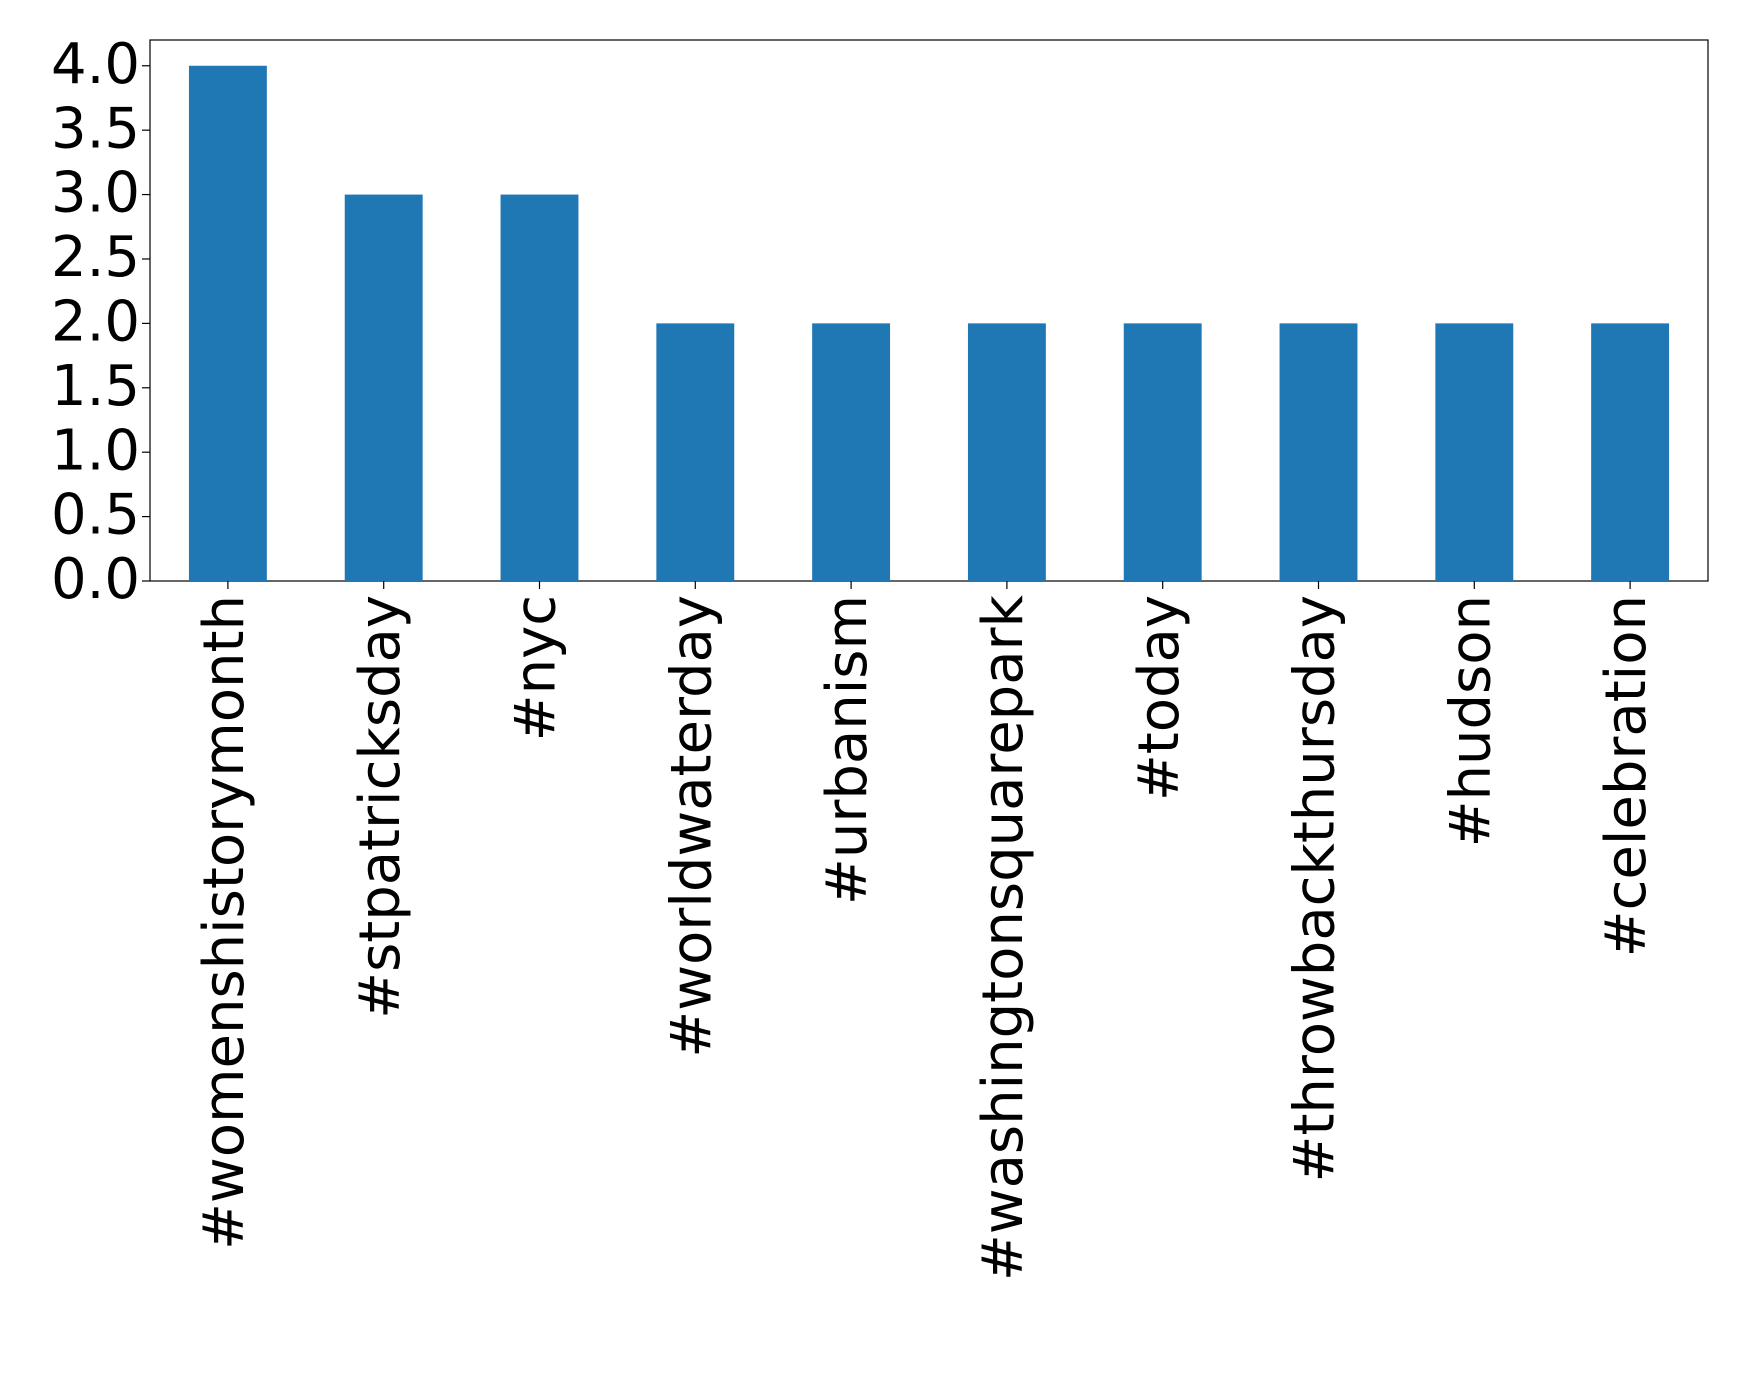 The image size is (1739, 1393). I want to click on x-tick-label: #worldwaterday, so click(691, 826).